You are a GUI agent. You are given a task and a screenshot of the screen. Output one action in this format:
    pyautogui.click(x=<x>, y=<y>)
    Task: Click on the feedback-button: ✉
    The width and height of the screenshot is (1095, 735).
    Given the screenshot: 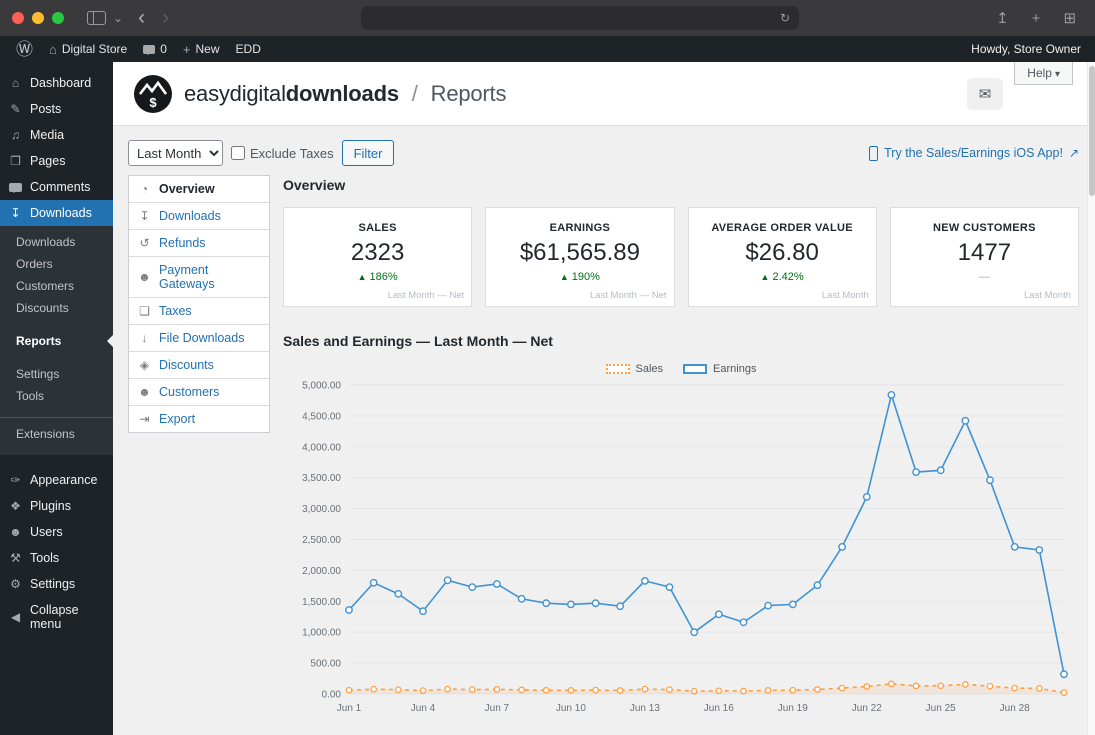 What is the action you would take?
    pyautogui.click(x=985, y=93)
    